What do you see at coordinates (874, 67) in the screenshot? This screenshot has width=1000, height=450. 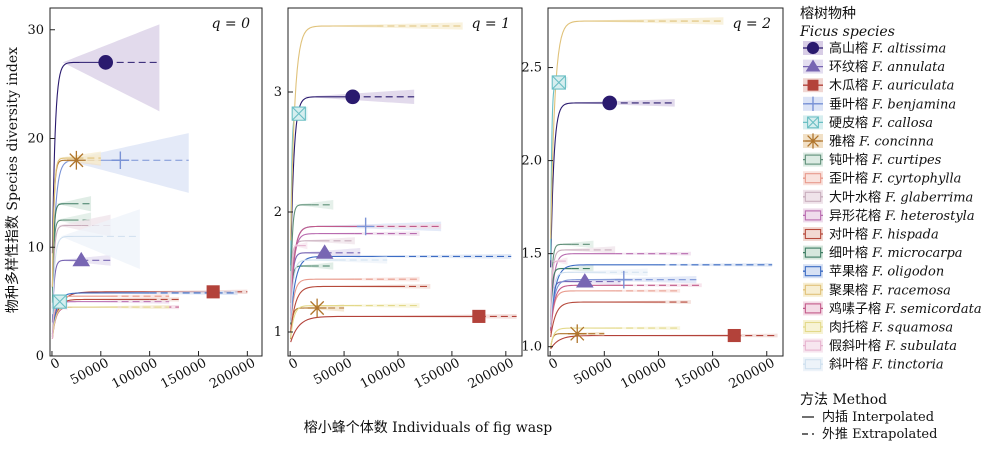 I see `legend-item-annulata: 环纹榕 F. annulata` at bounding box center [874, 67].